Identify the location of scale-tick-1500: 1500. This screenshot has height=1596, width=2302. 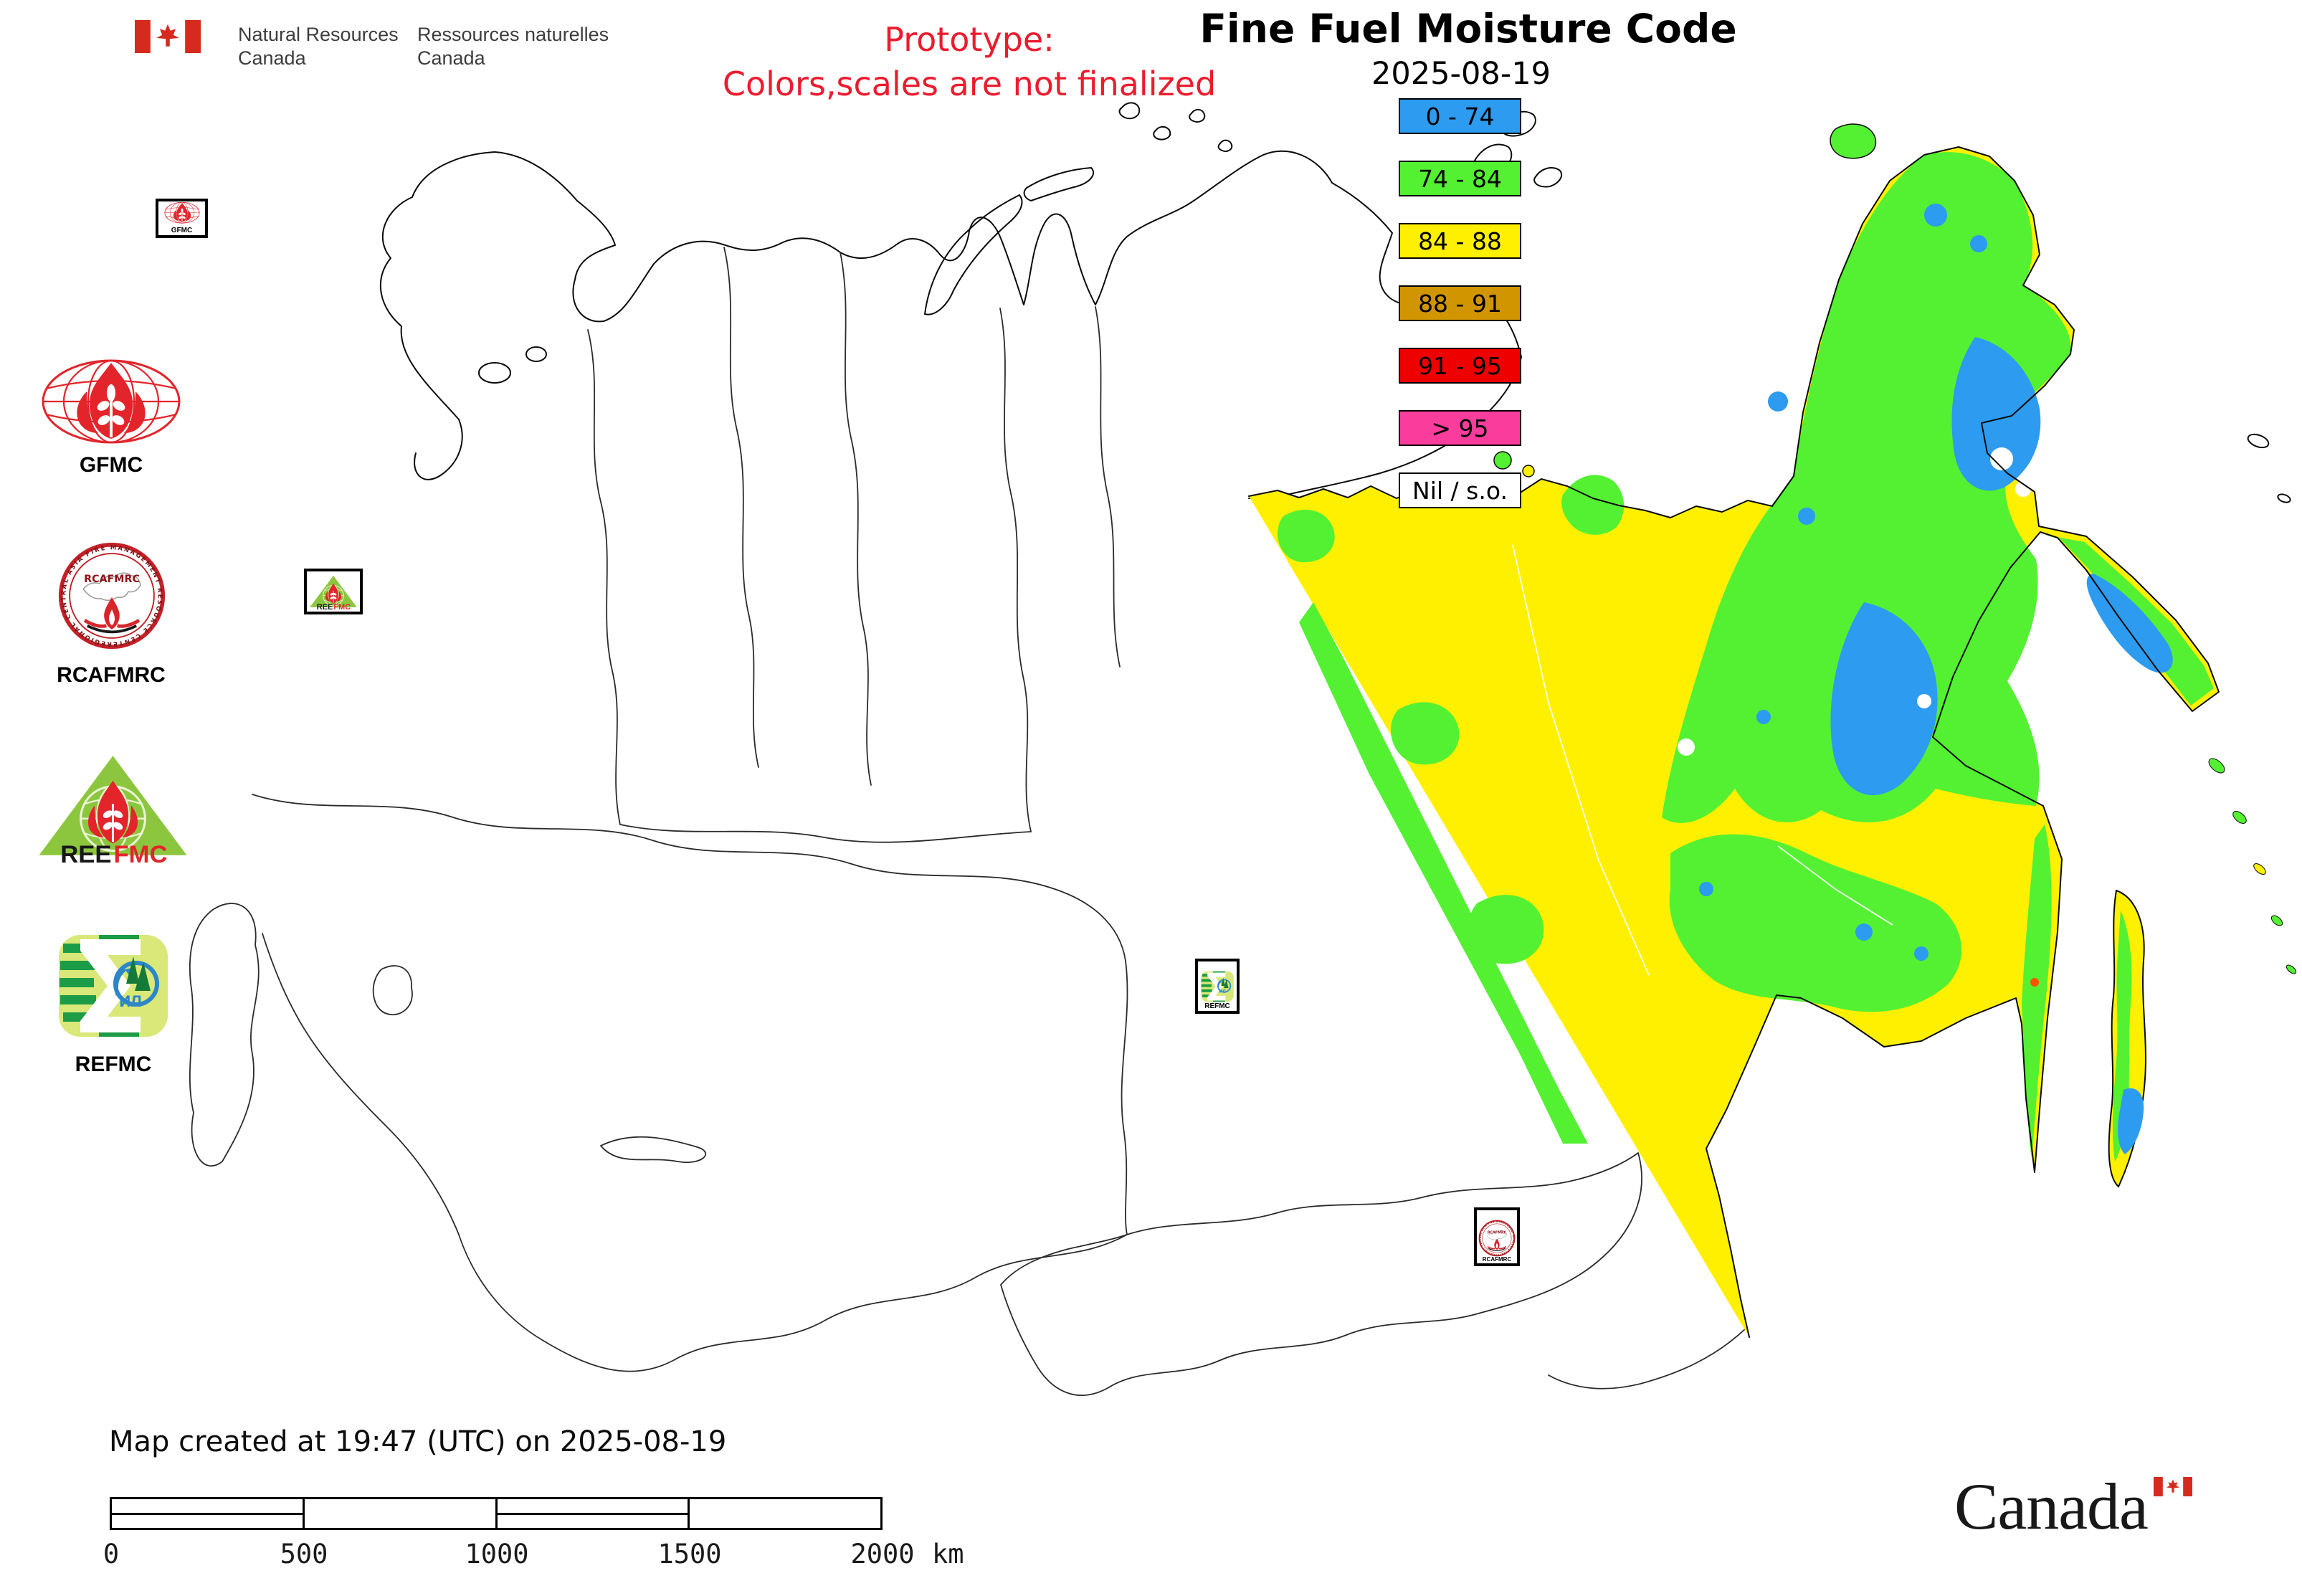
(689, 1554).